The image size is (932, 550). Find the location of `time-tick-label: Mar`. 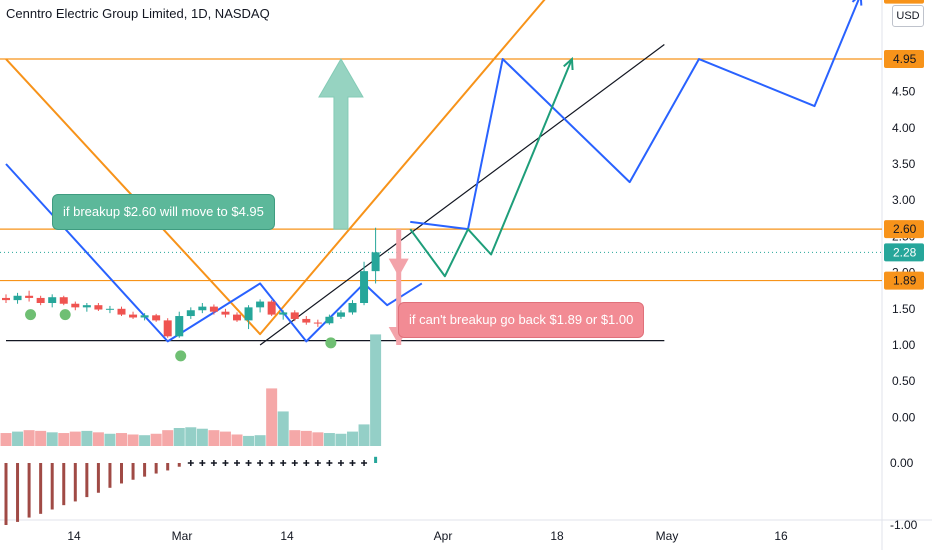

time-tick-label: Mar is located at coordinates (182, 536).